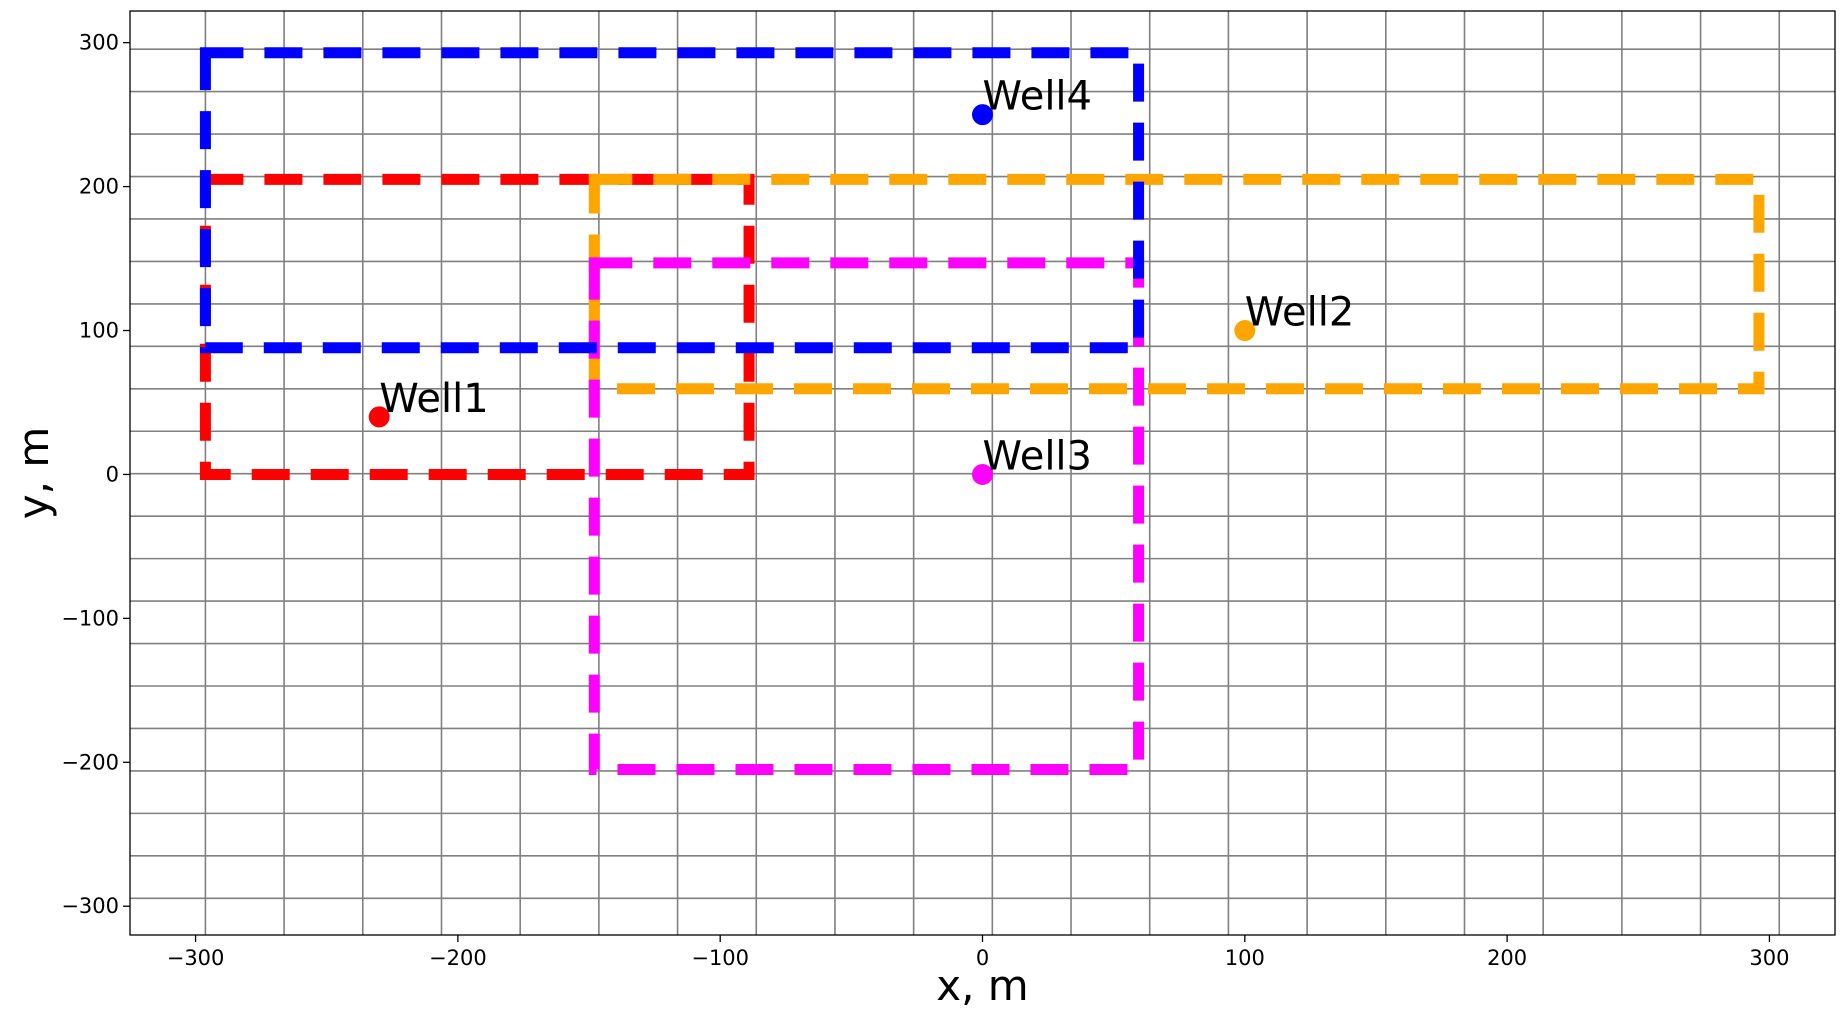  I want to click on x-tick-label: −300, so click(196, 958).